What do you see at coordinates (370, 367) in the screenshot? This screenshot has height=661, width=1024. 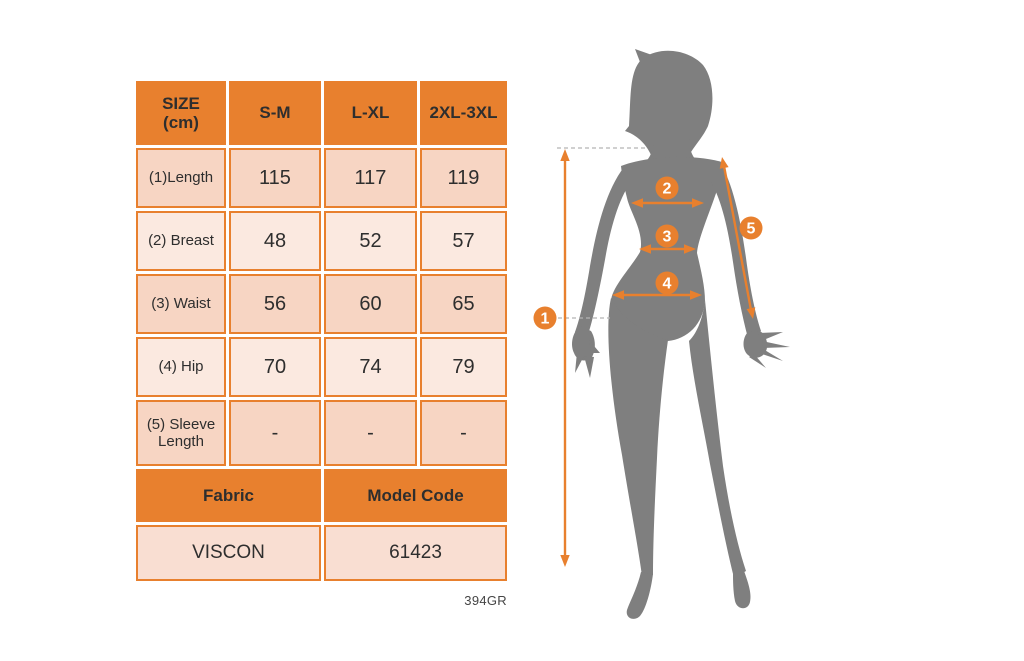 I see `size-value: 74` at bounding box center [370, 367].